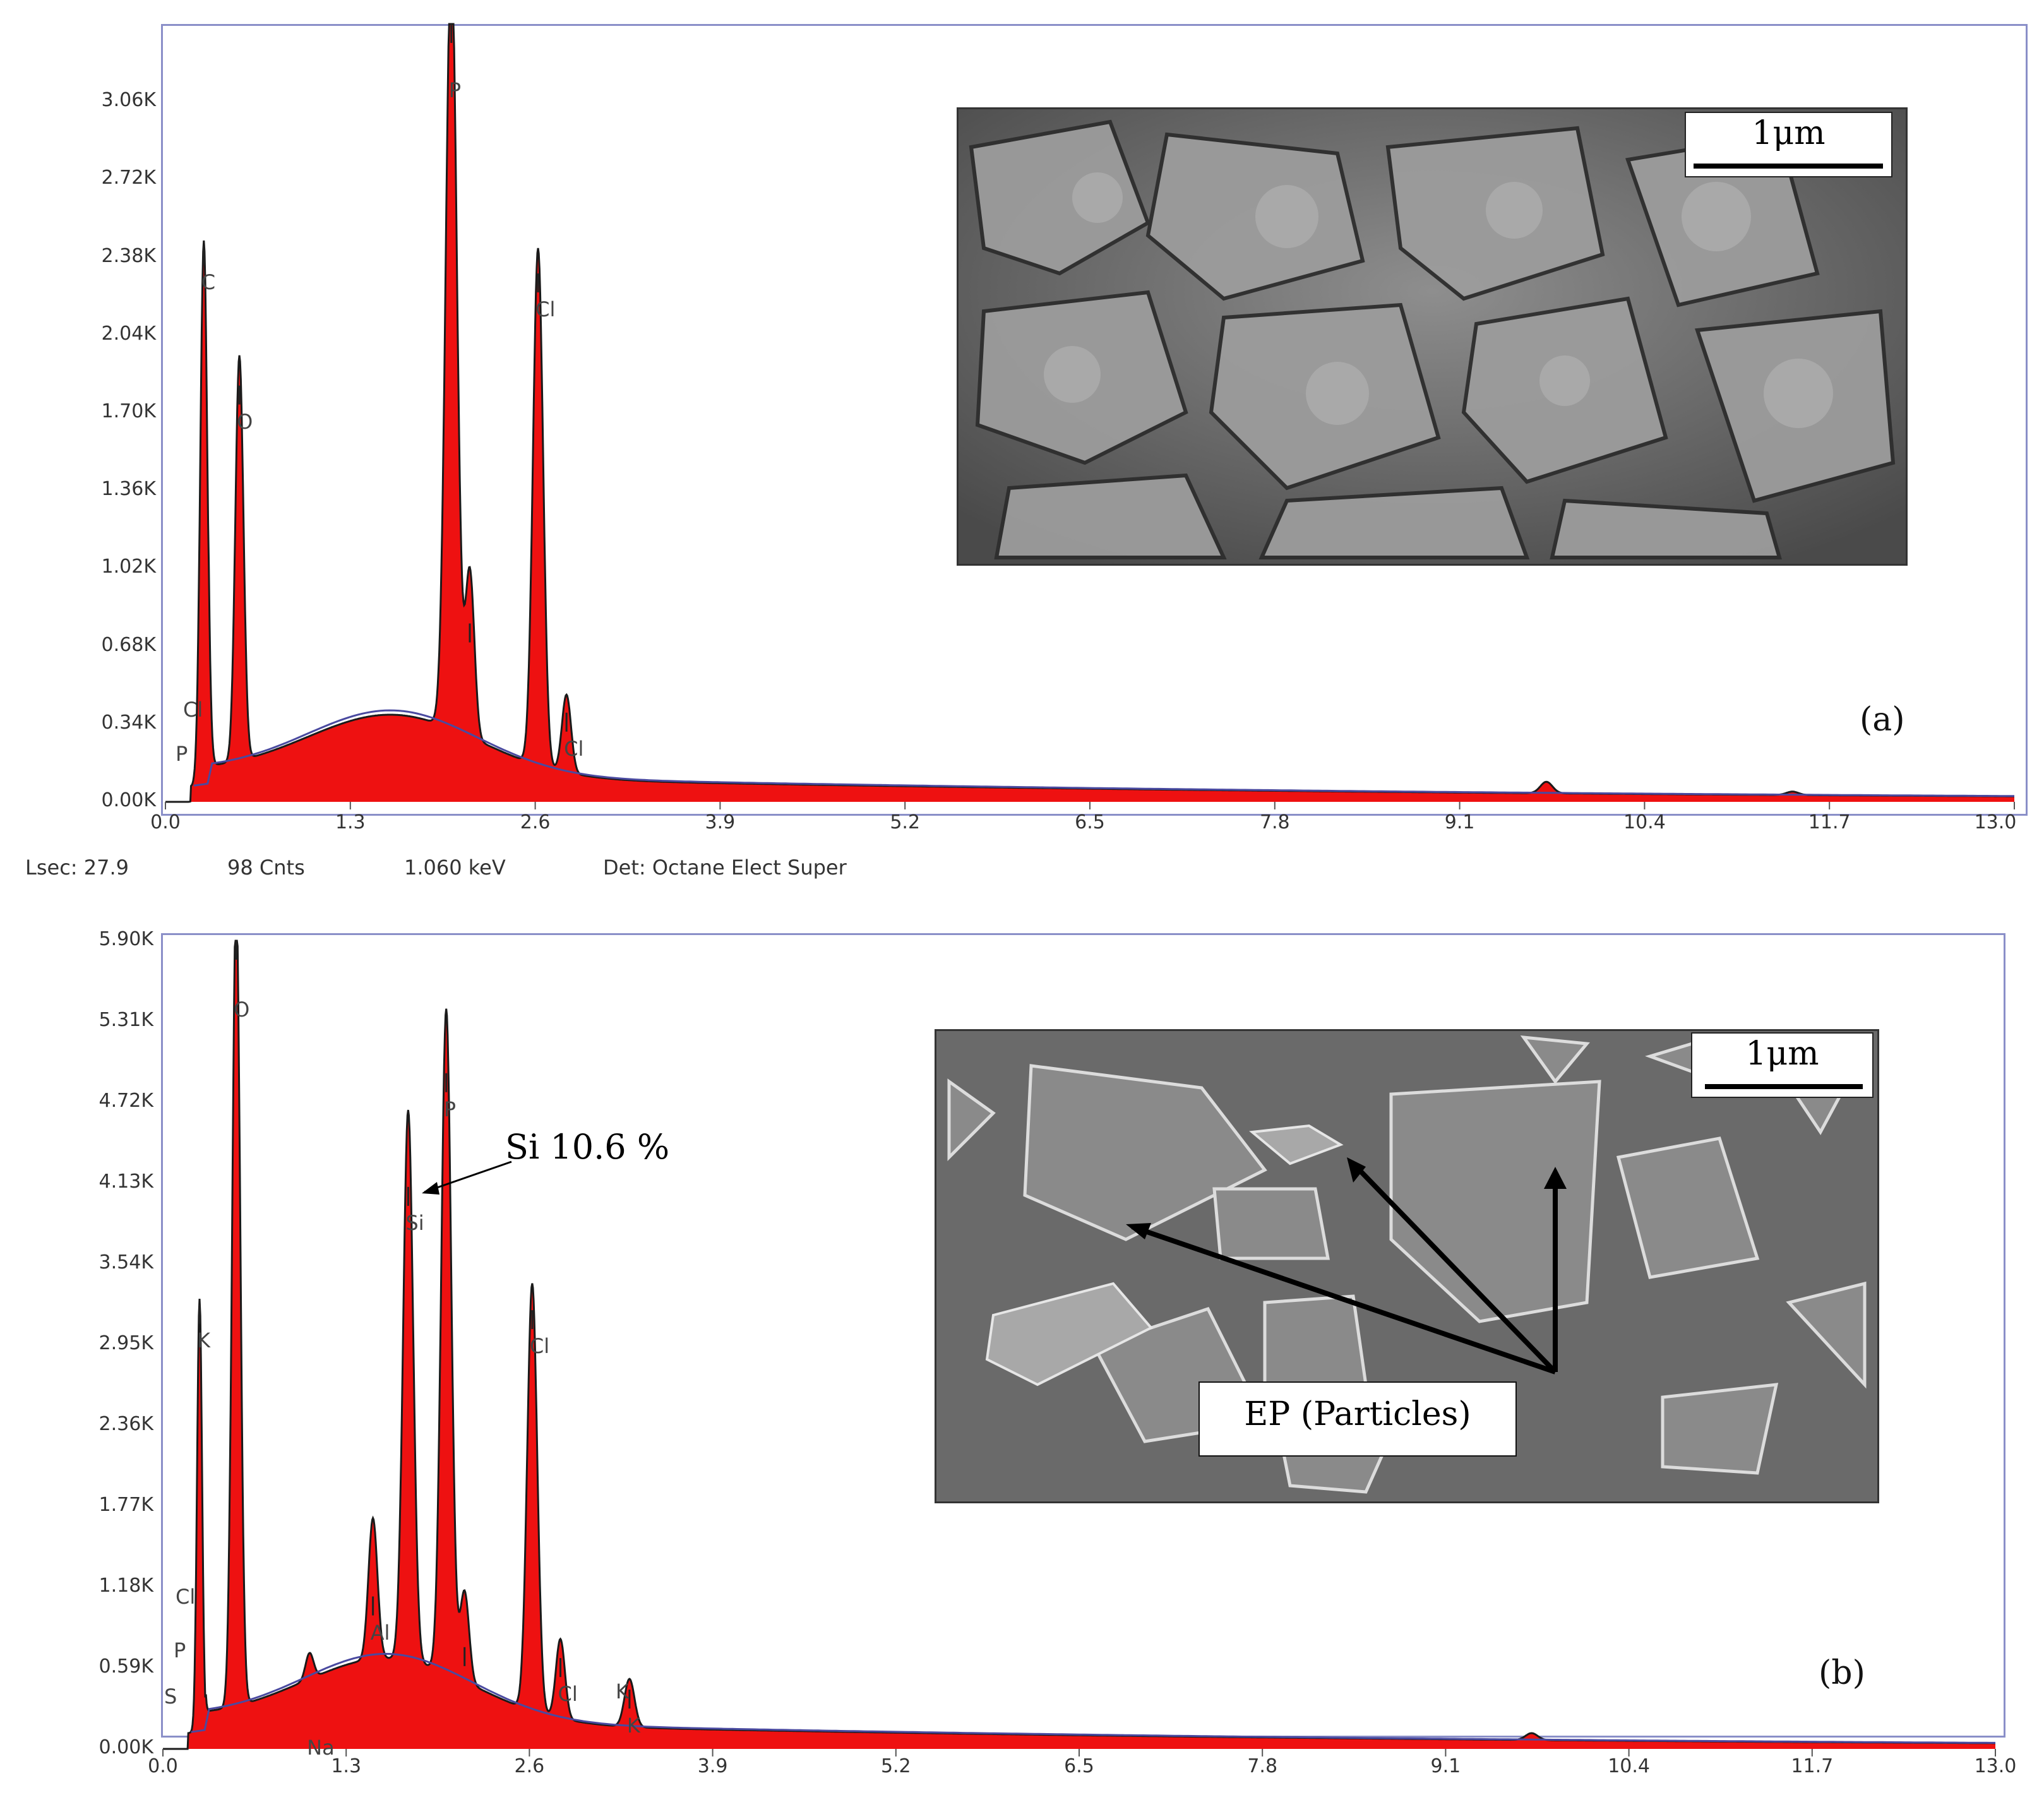 This screenshot has height=1807, width=2044. What do you see at coordinates (126, 1505) in the screenshot?
I see `ytick-b-3: 1.77K` at bounding box center [126, 1505].